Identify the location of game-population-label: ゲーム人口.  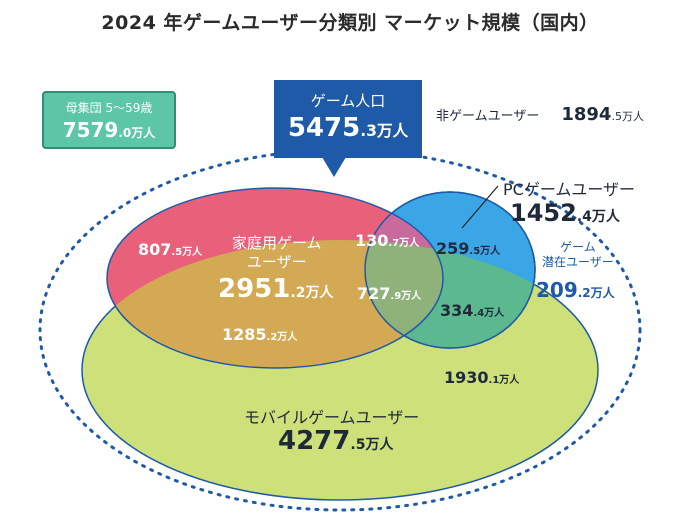
(348, 101).